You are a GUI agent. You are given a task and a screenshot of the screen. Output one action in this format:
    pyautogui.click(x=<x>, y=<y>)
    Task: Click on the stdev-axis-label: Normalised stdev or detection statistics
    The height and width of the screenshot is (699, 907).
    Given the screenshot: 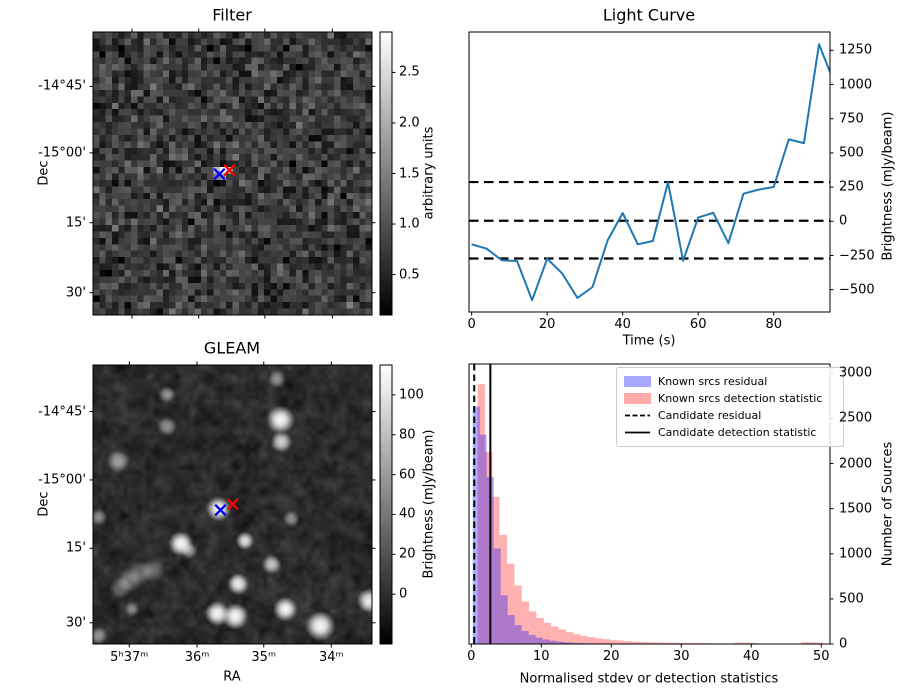 What is the action you would take?
    pyautogui.click(x=649, y=679)
    